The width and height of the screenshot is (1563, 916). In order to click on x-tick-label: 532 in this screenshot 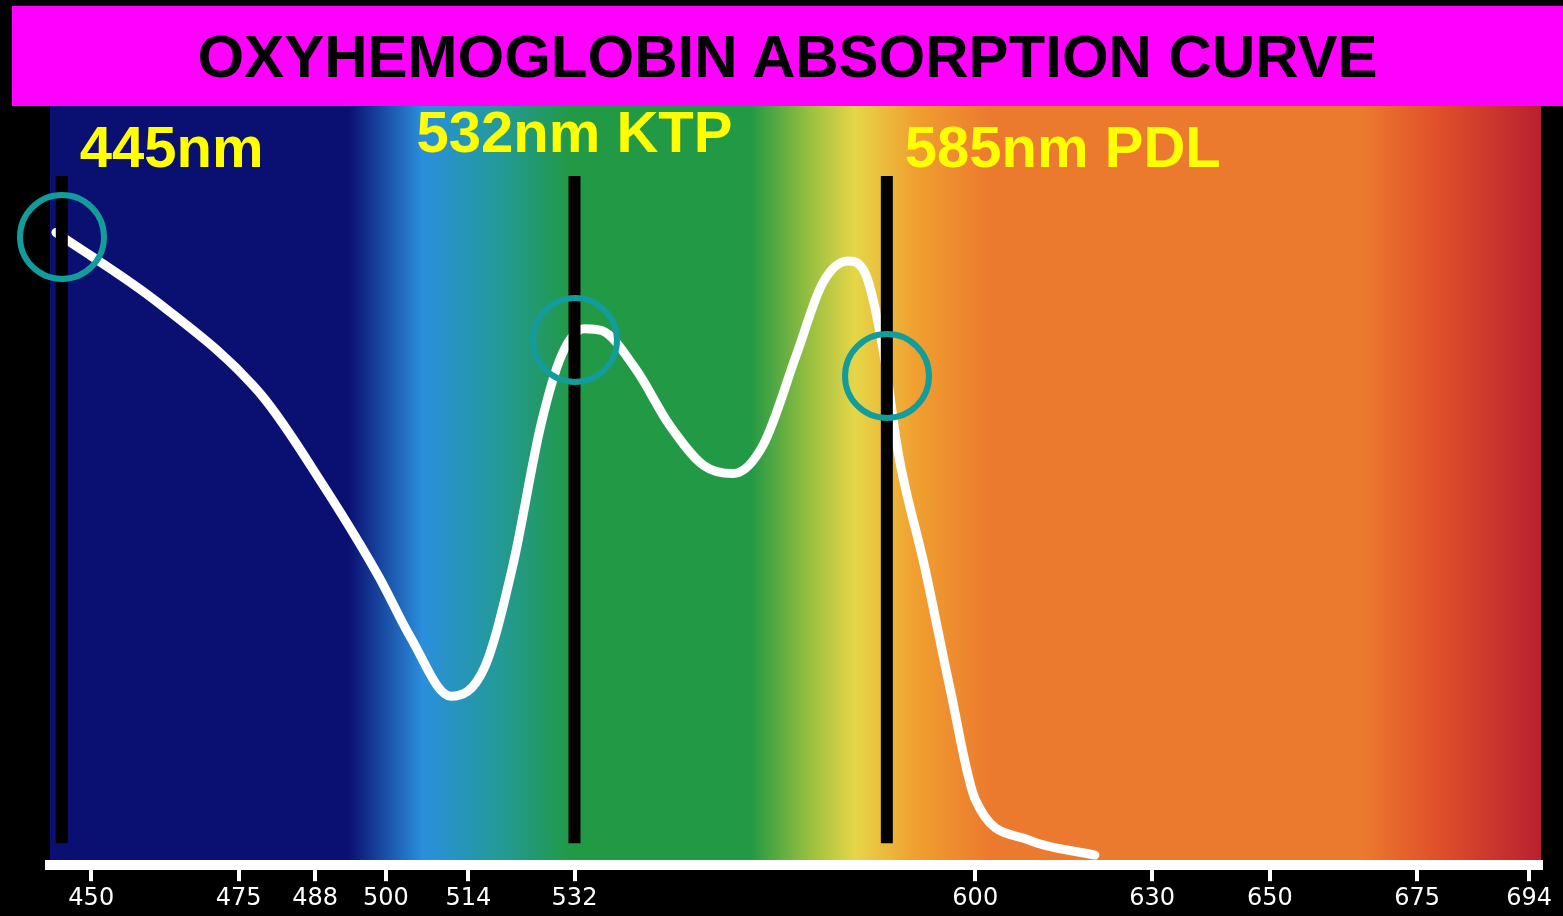, I will do `click(574, 896)`.